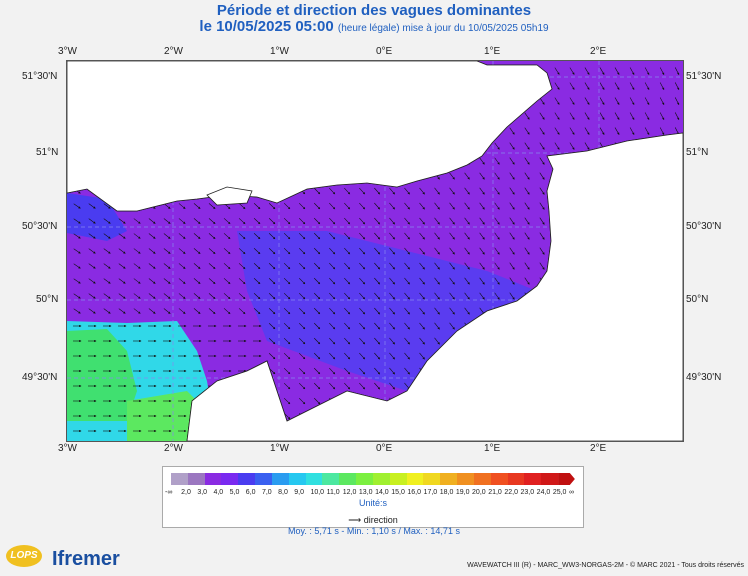 The height and width of the screenshot is (576, 748). I want to click on lat-label-left-4: 49°30'N, so click(40, 377).